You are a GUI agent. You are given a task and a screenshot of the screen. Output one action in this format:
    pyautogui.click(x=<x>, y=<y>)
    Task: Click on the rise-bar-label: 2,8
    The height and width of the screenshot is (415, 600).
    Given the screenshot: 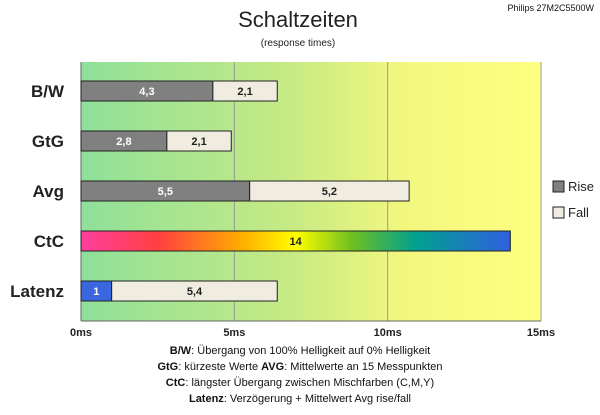 What is the action you would take?
    pyautogui.click(x=123, y=142)
    